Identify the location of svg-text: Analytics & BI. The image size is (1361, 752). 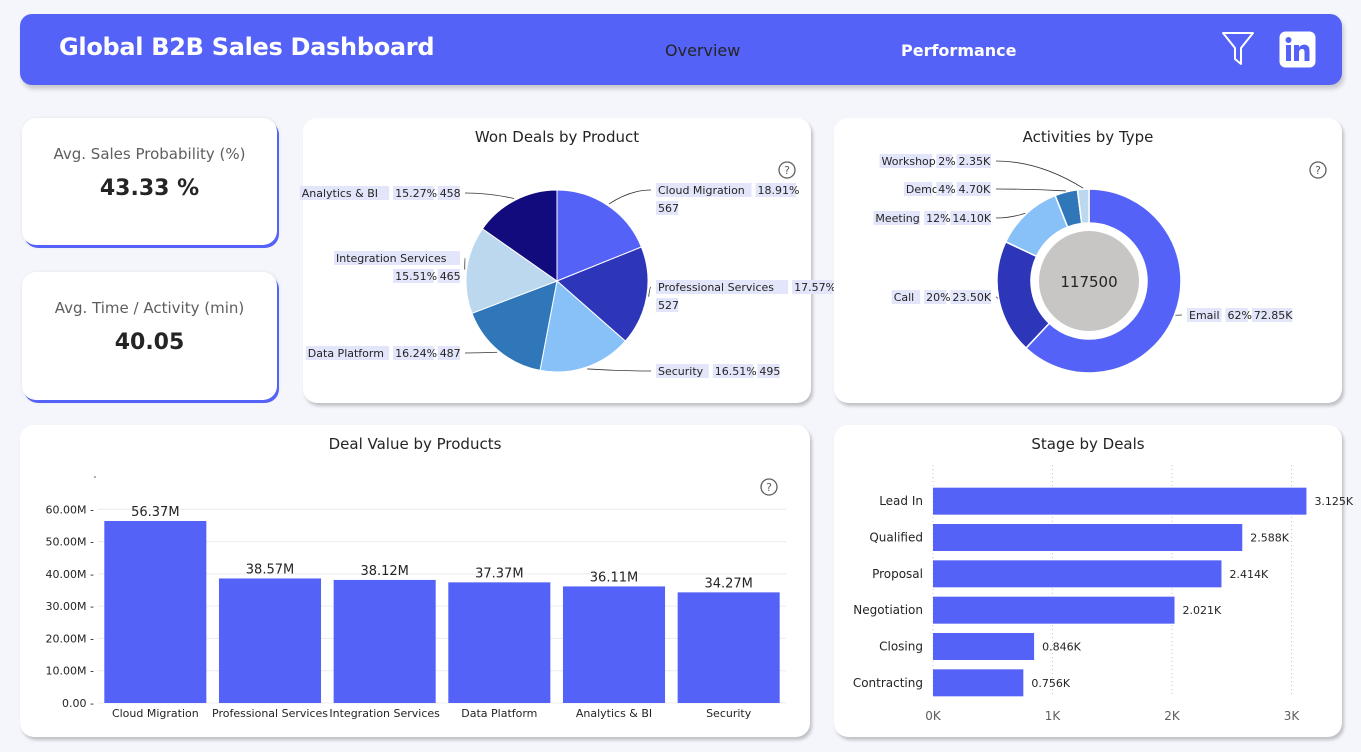
(340, 193).